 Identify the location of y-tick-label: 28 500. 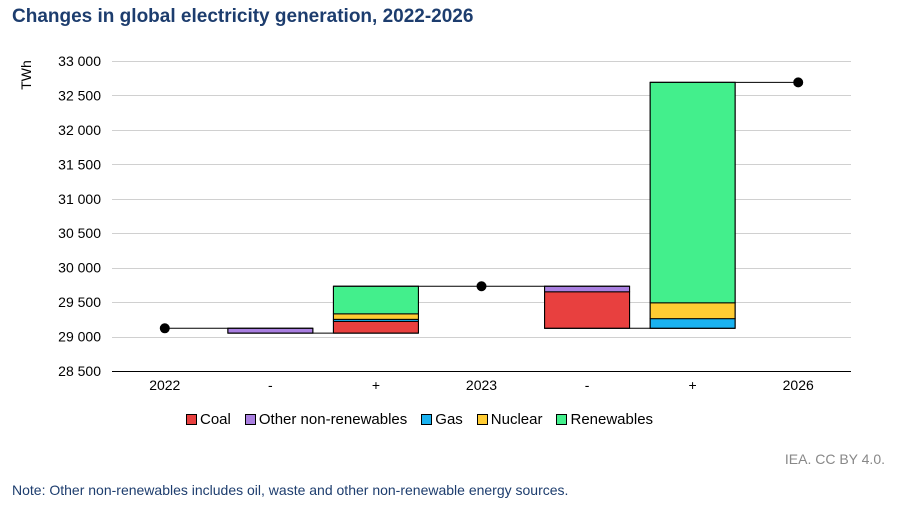
(79, 371).